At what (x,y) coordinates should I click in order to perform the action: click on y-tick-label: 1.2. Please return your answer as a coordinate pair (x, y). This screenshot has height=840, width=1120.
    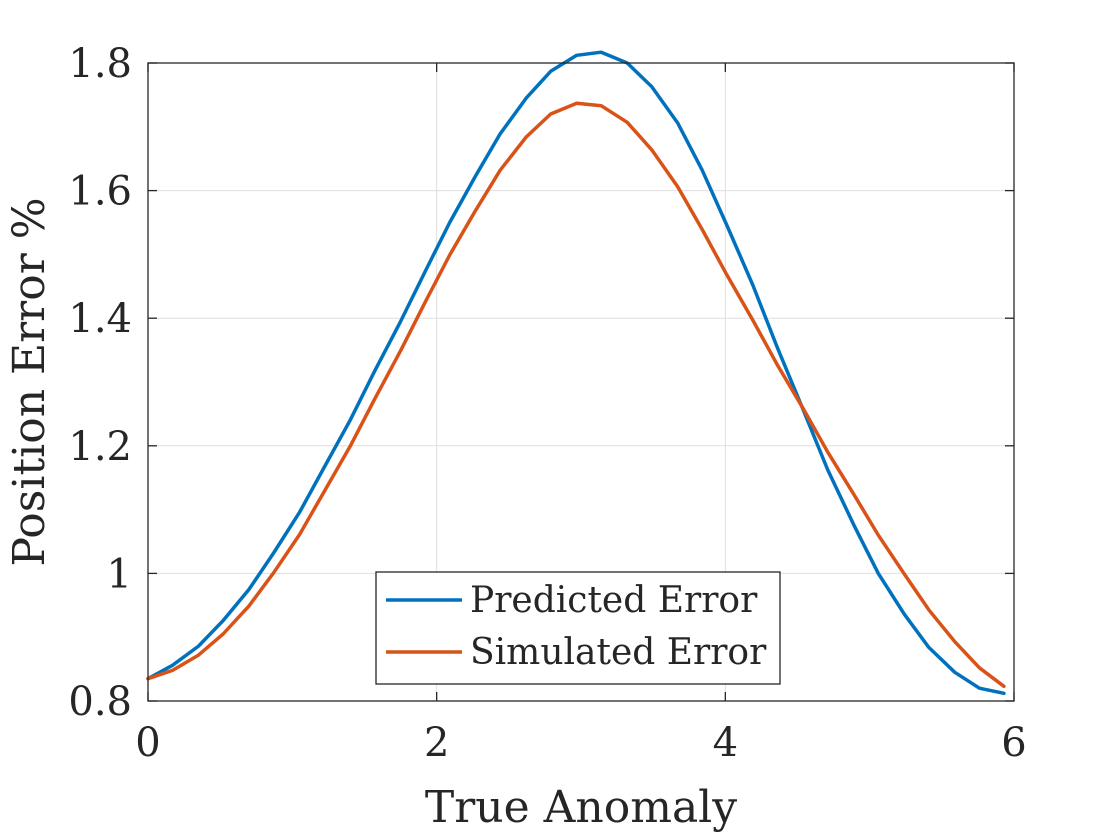
    Looking at the image, I should click on (100, 447).